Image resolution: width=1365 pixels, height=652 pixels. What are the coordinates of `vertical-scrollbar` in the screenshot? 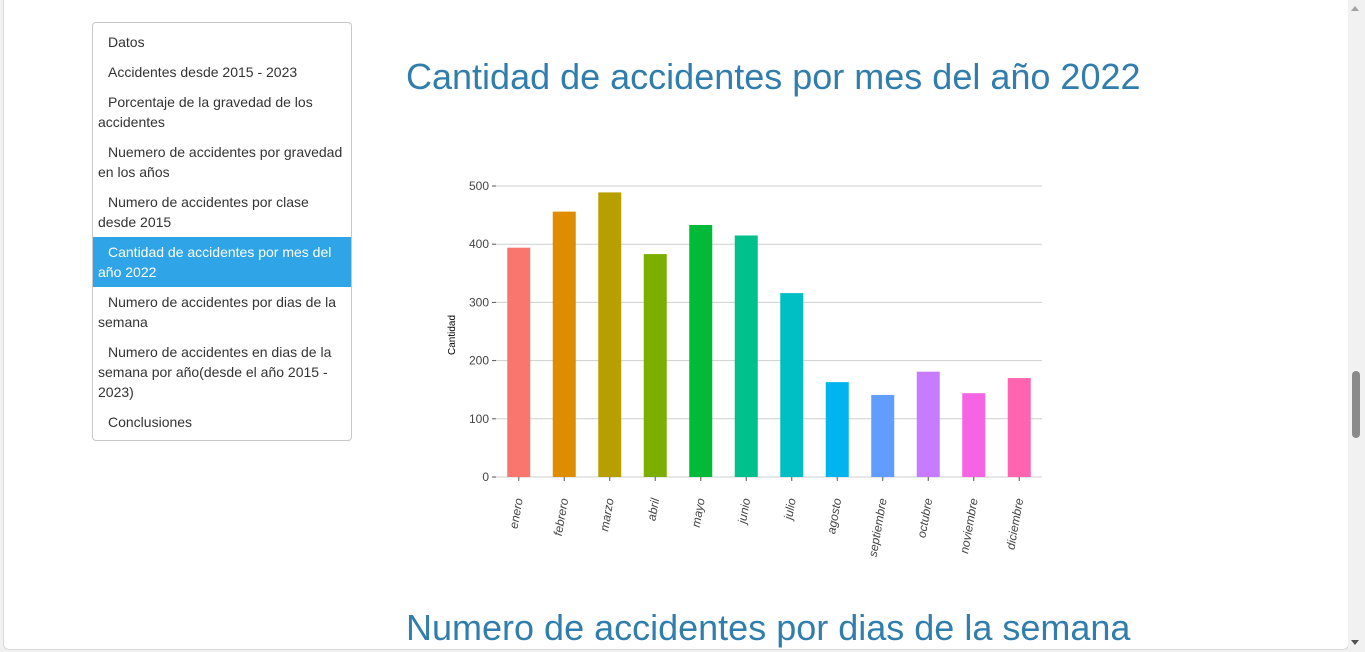 It's located at (1356, 326).